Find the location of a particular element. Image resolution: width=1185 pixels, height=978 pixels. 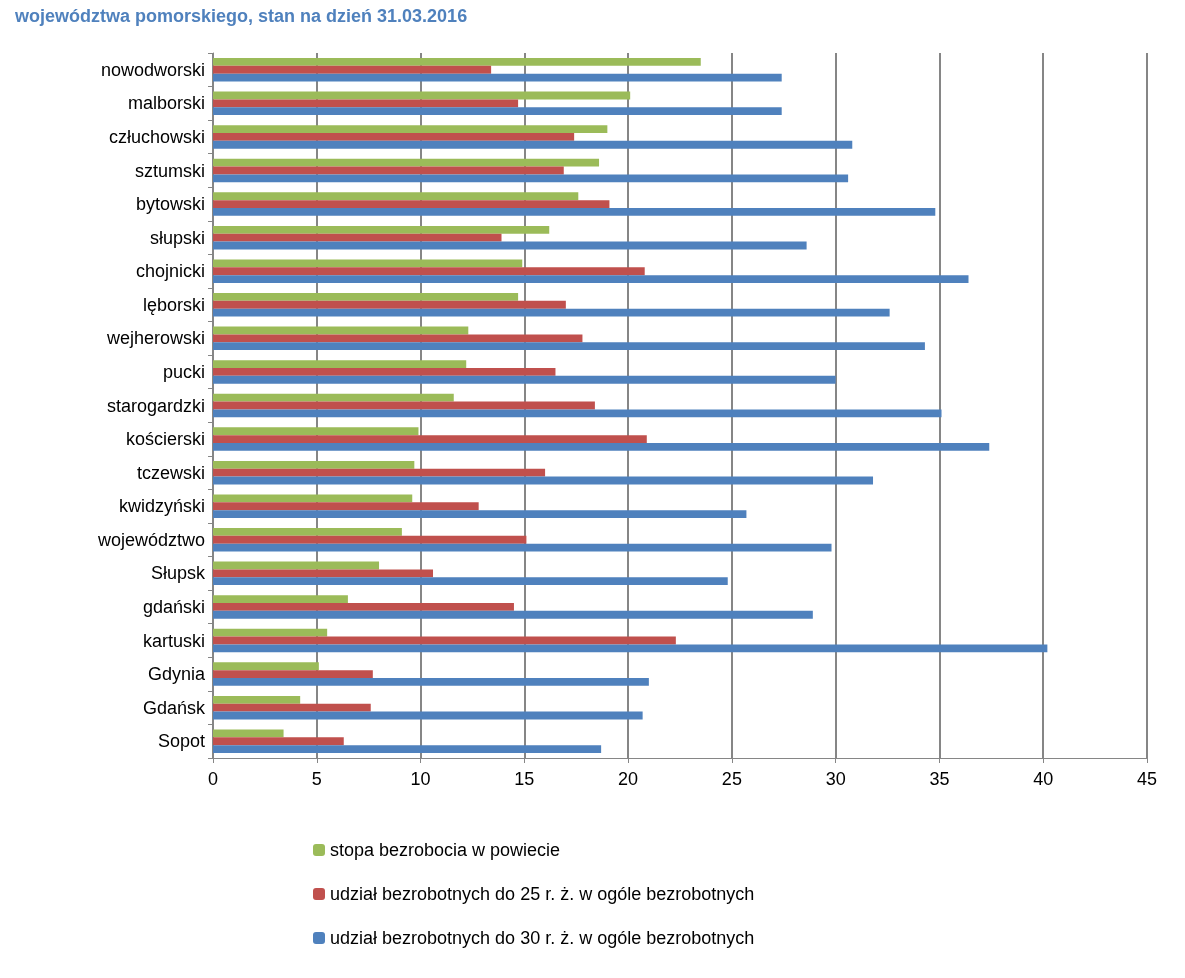

y-tick-label: sztumski is located at coordinates (169, 170).